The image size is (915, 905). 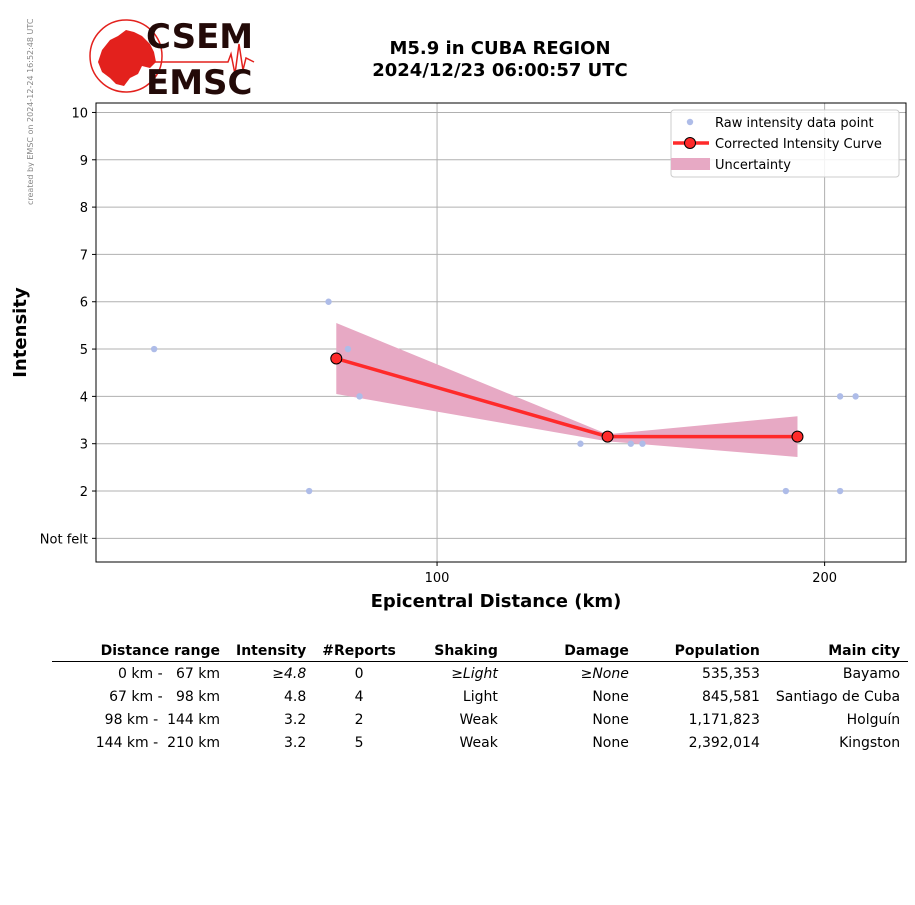 I want to click on table-cell: ≥None, so click(x=604, y=674).